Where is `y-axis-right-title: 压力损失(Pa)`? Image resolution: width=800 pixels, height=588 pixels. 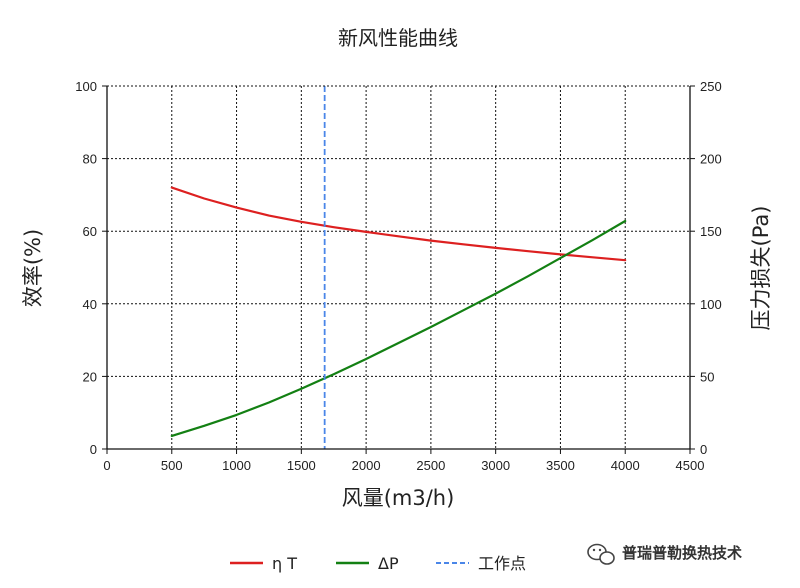 y-axis-right-title: 压力损失(Pa) is located at coordinates (761, 268).